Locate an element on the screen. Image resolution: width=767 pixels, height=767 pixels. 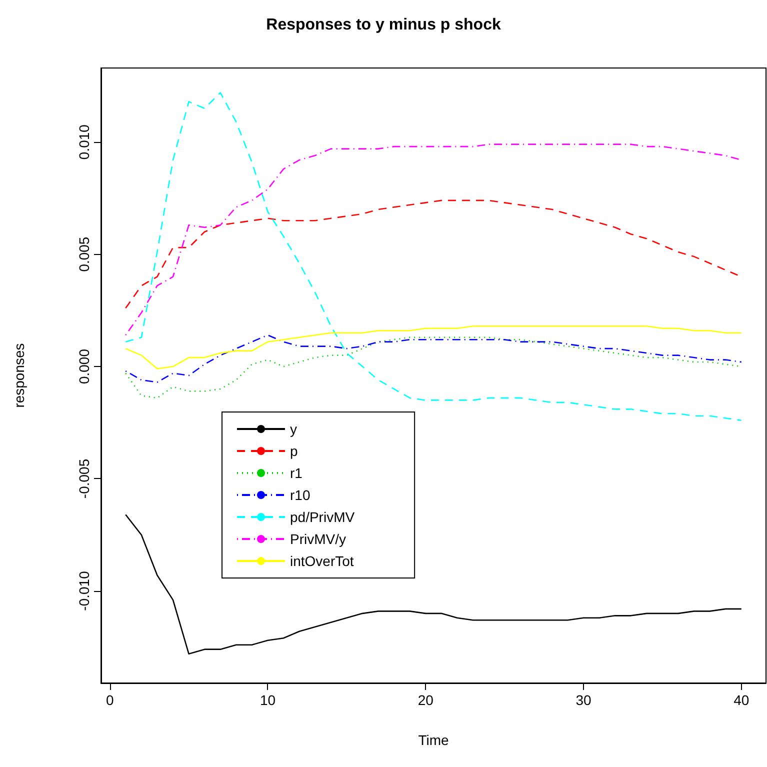
legend-label: r1 is located at coordinates (296, 473).